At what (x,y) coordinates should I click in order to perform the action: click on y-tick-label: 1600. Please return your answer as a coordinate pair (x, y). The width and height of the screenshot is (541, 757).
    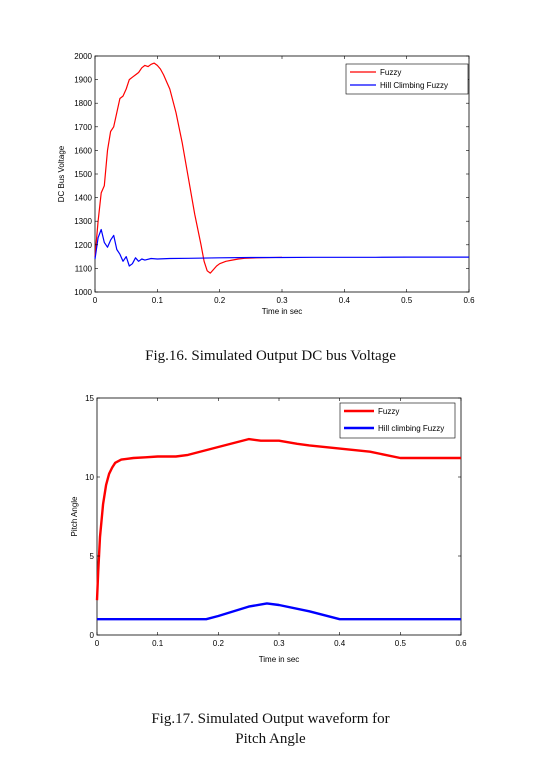
    Looking at the image, I should click on (83, 150).